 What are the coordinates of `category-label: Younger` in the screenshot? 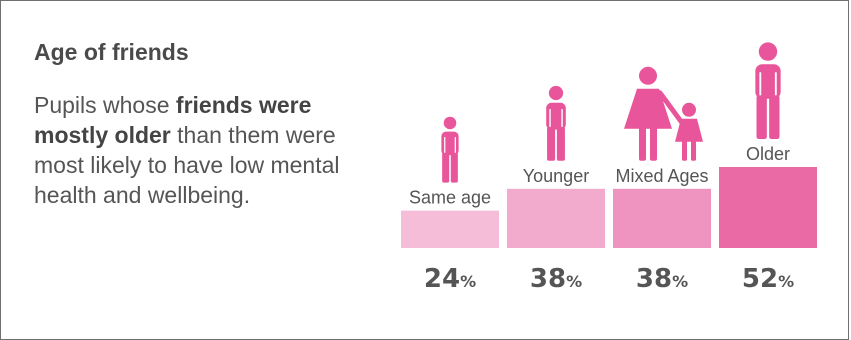 It's located at (556, 176).